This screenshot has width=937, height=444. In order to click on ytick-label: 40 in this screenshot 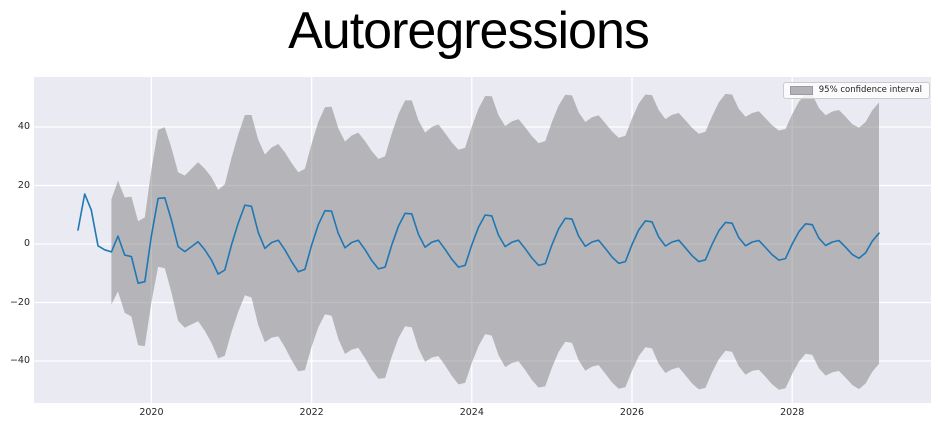, I will do `click(23, 126)`.